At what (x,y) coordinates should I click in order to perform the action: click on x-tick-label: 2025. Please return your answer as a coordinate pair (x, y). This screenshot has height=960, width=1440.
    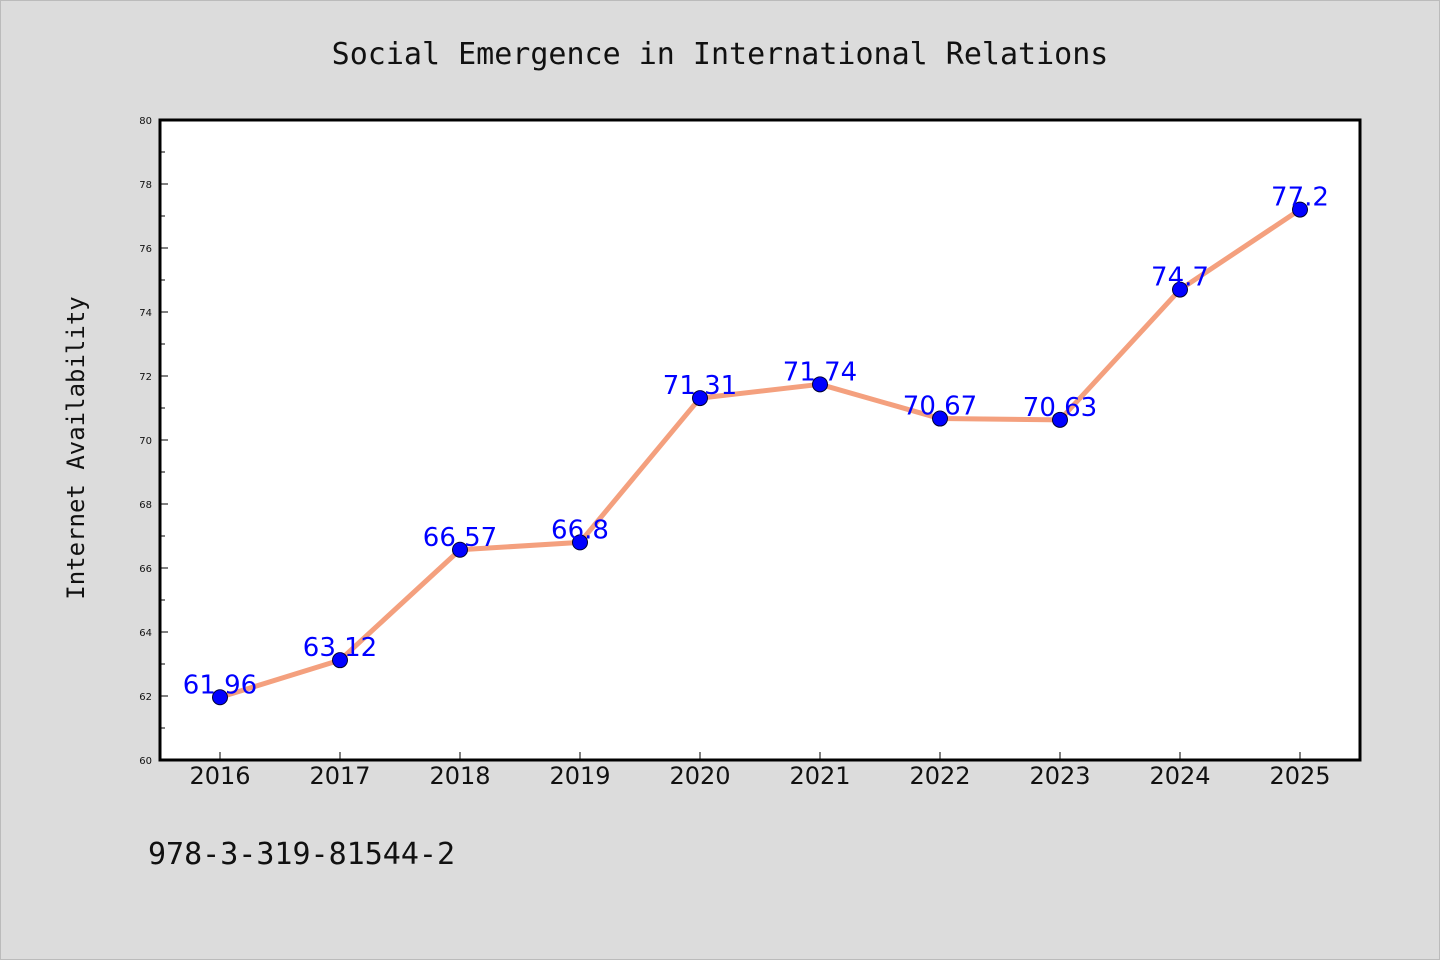
    Looking at the image, I should click on (1299, 776).